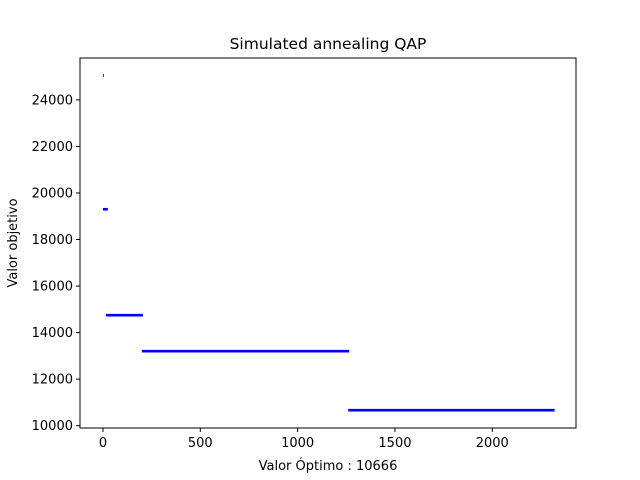 Image resolution: width=640 pixels, height=480 pixels. What do you see at coordinates (492, 443) in the screenshot?
I see `x-tick-label-4: 2000` at bounding box center [492, 443].